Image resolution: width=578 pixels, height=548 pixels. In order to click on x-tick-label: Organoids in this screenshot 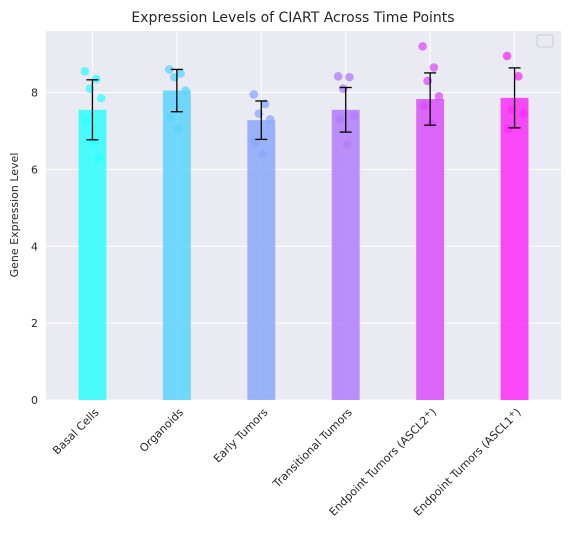, I will do `click(161, 430)`.